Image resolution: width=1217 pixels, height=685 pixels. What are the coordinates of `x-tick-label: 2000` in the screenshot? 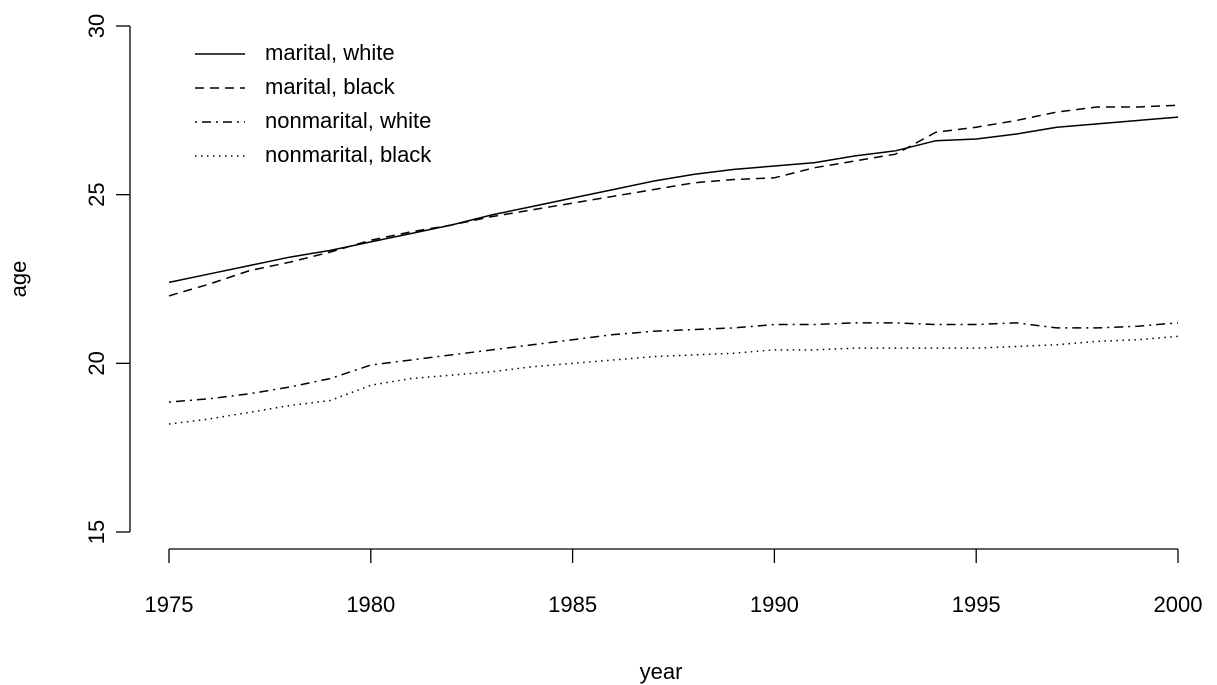 It's located at (1178, 604).